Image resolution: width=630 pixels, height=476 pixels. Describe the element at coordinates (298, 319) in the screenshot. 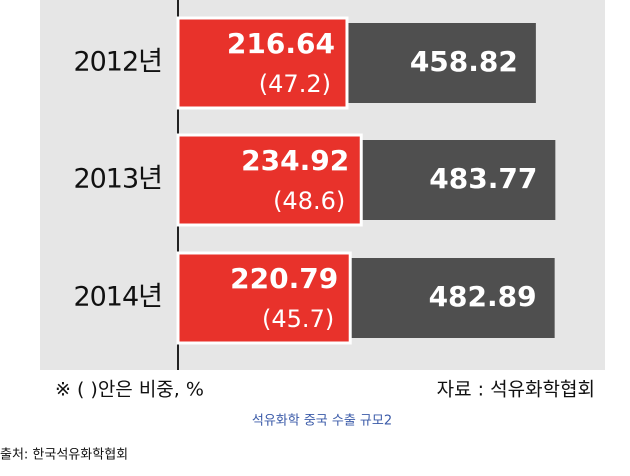

I see `share-label: (45.7)` at that location.